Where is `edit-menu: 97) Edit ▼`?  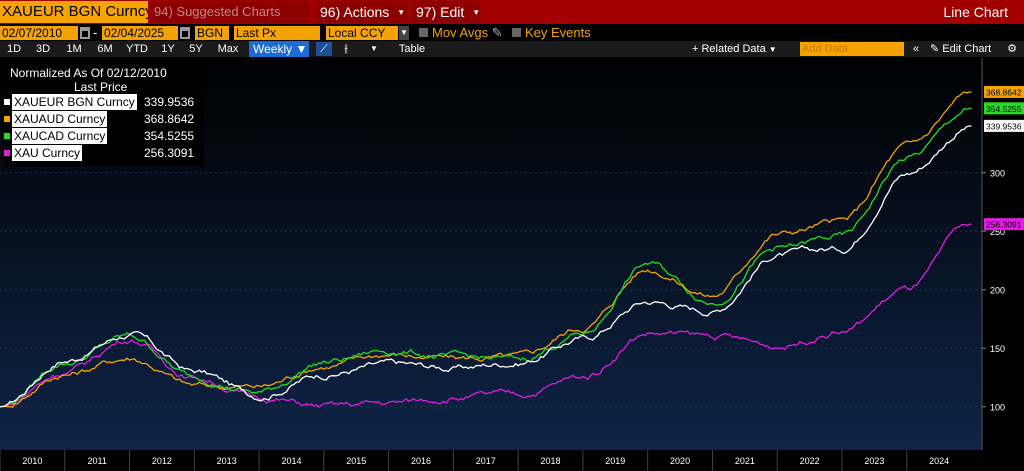
edit-menu: 97) Edit ▼ is located at coordinates (446, 12).